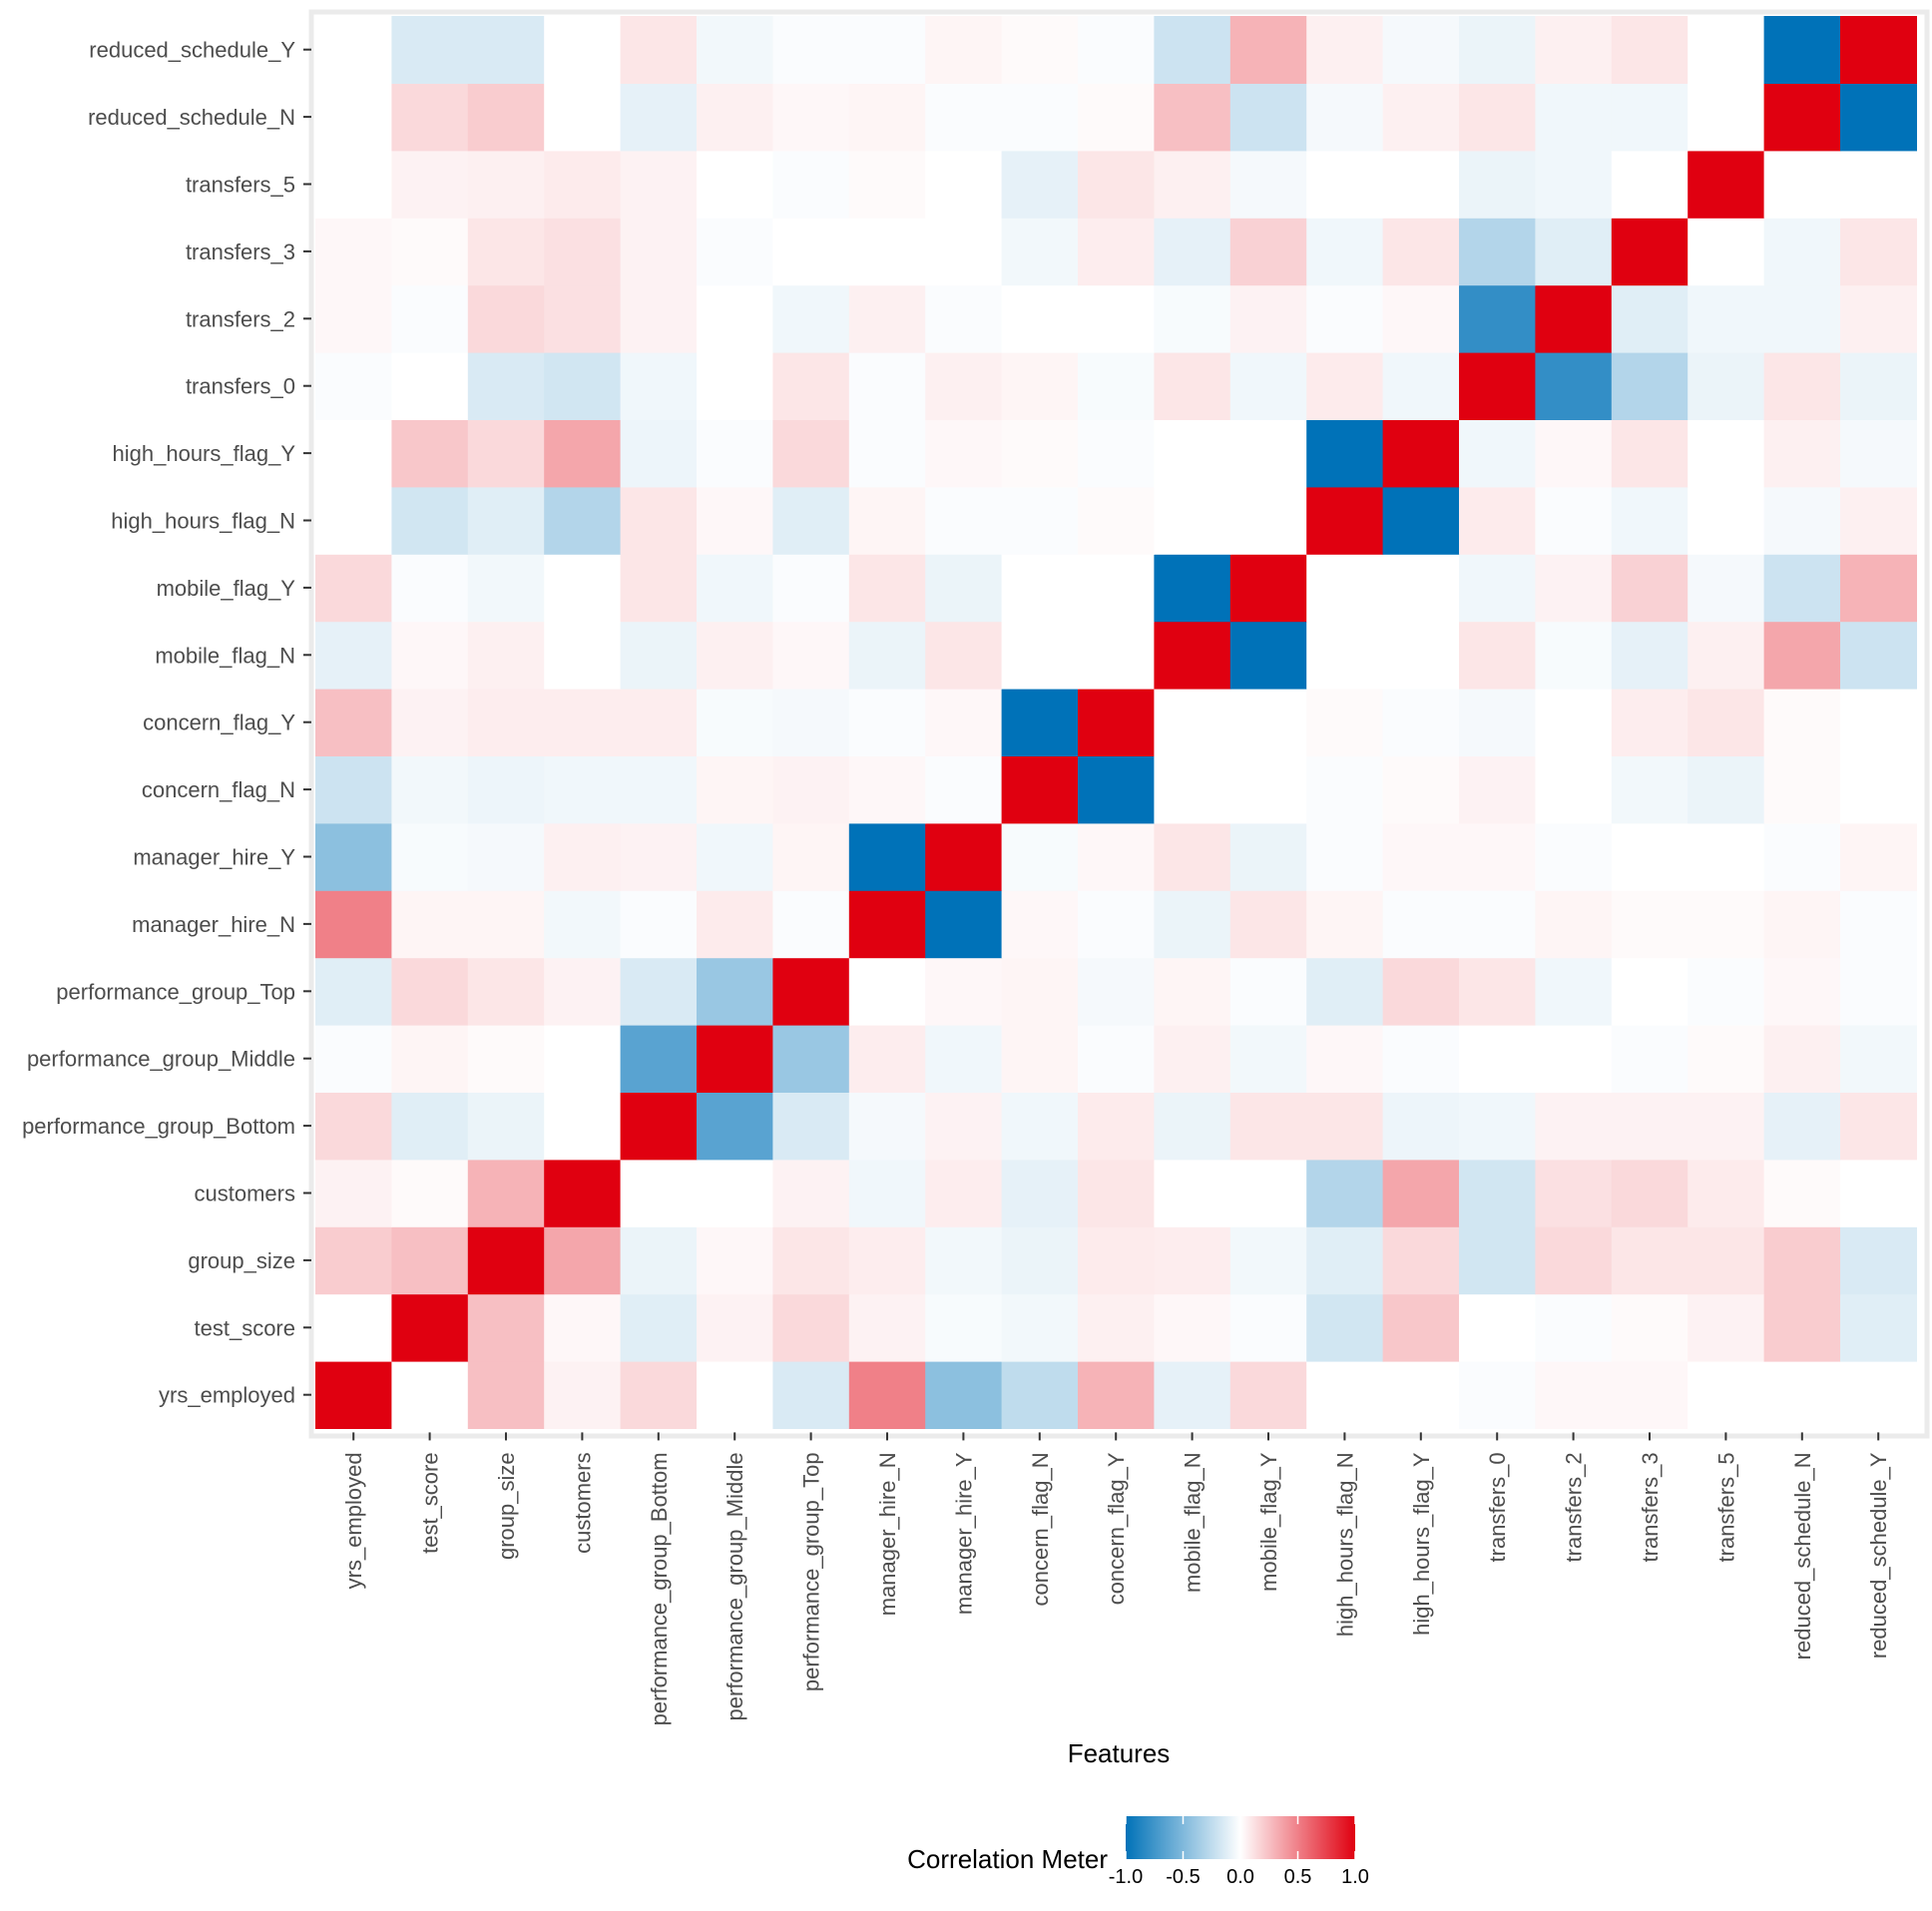  What do you see at coordinates (583, 1328) in the screenshot?
I see `heatmap-cell-test_score-customers` at bounding box center [583, 1328].